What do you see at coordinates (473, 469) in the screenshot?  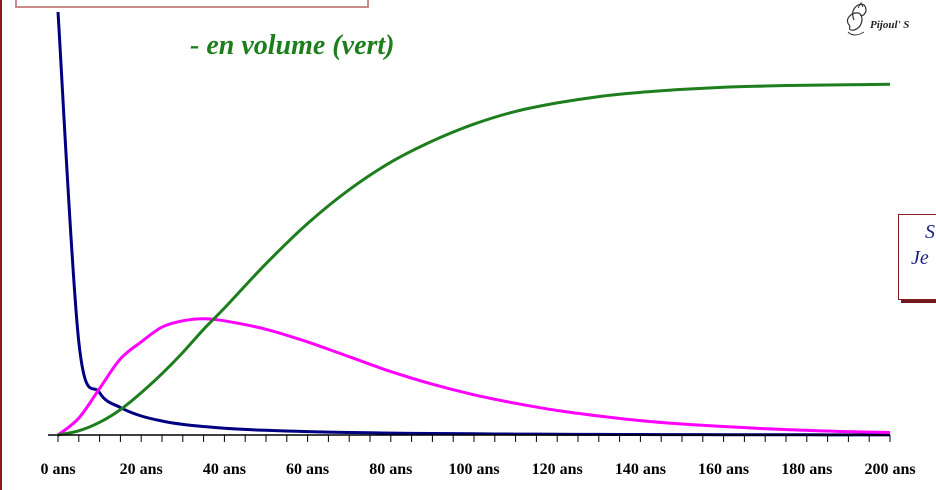 I see `x-tick-label: 100 ans` at bounding box center [473, 469].